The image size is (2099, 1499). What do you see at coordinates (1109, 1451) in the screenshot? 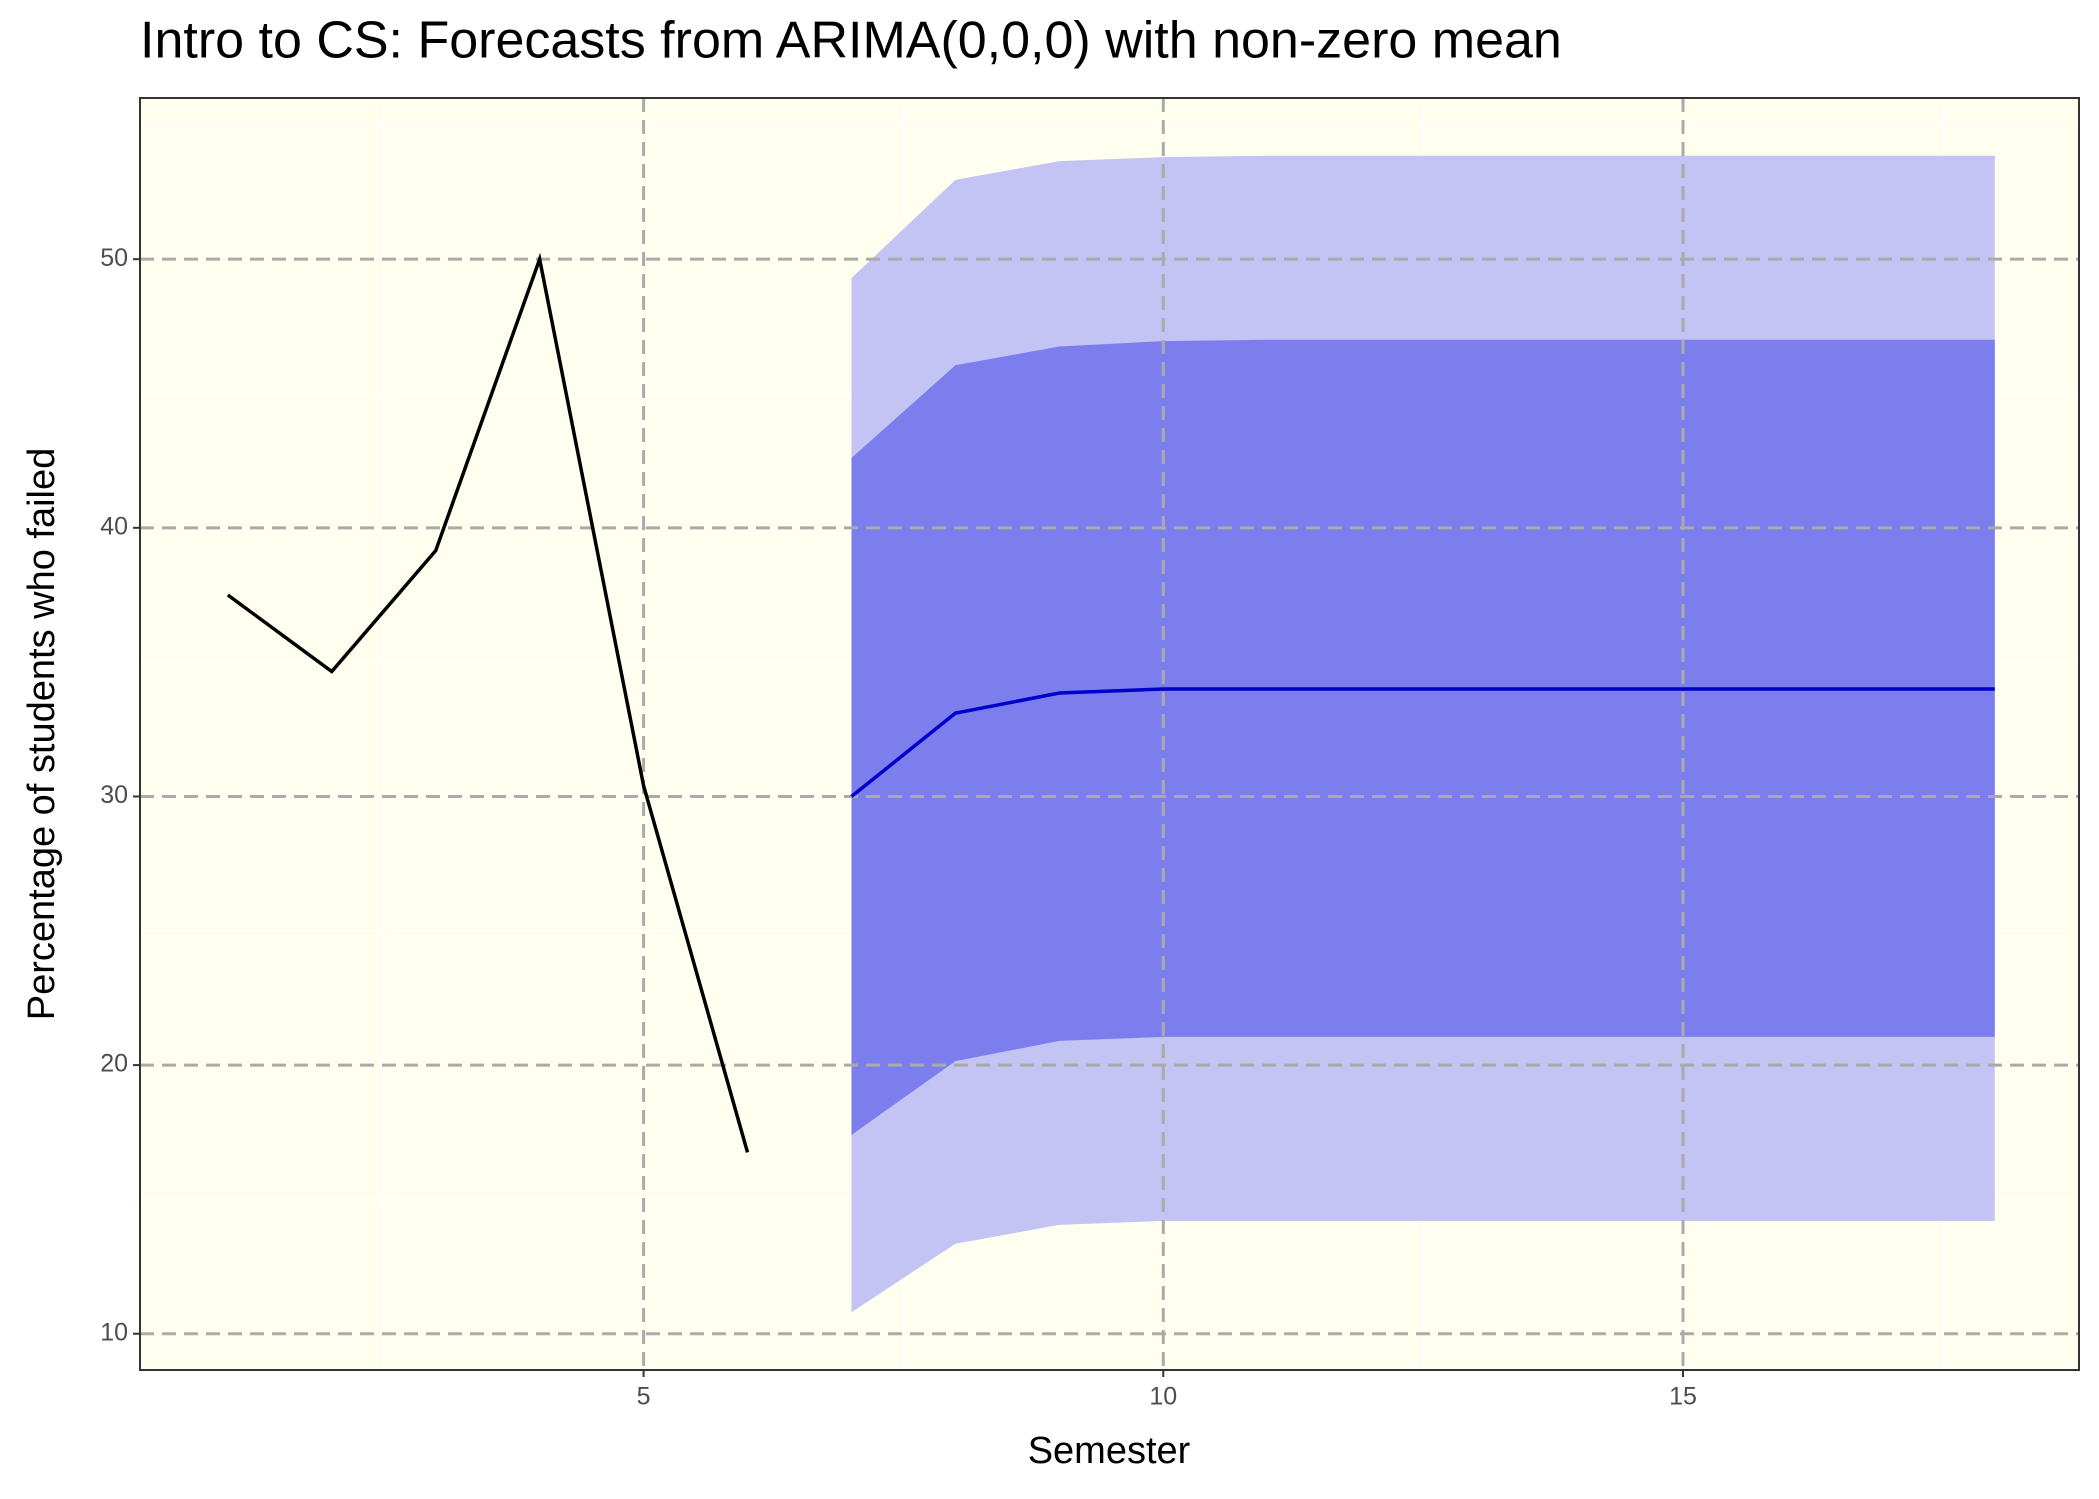
I see `x-axis-label: Semester` at bounding box center [1109, 1451].